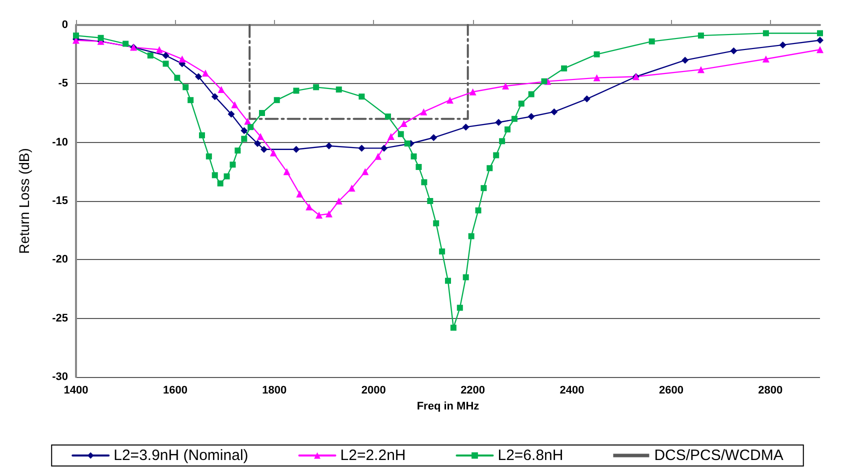  Describe the element at coordinates (373, 390) in the screenshot. I see `x-tick-label: 2000` at that location.